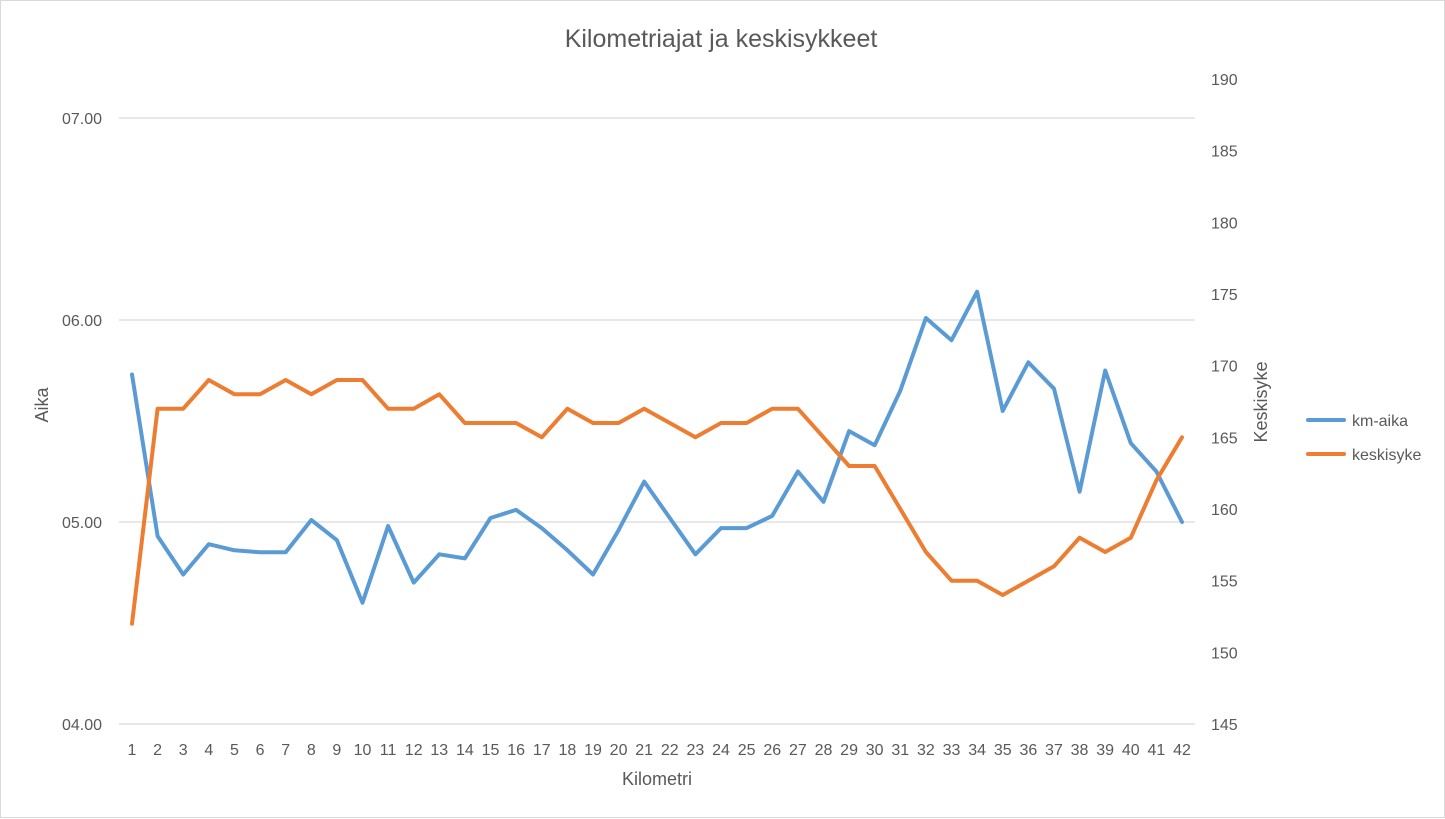 The image size is (1445, 819). What do you see at coordinates (336, 750) in the screenshot?
I see `x-tick-label: 9` at bounding box center [336, 750].